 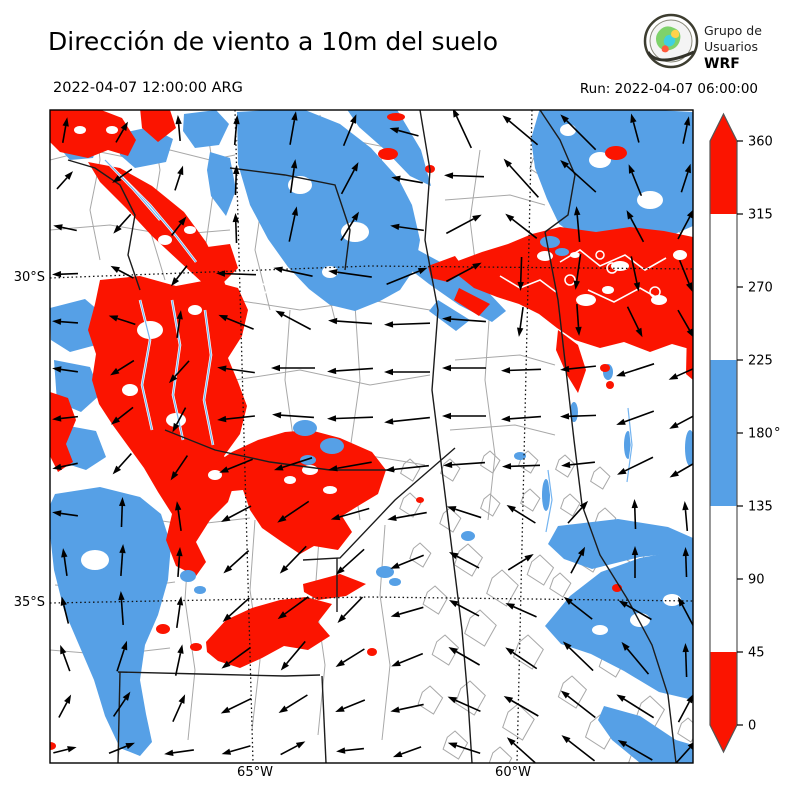 What do you see at coordinates (723, 738) in the screenshot?
I see `colorbar-bottom-arrow` at bounding box center [723, 738].